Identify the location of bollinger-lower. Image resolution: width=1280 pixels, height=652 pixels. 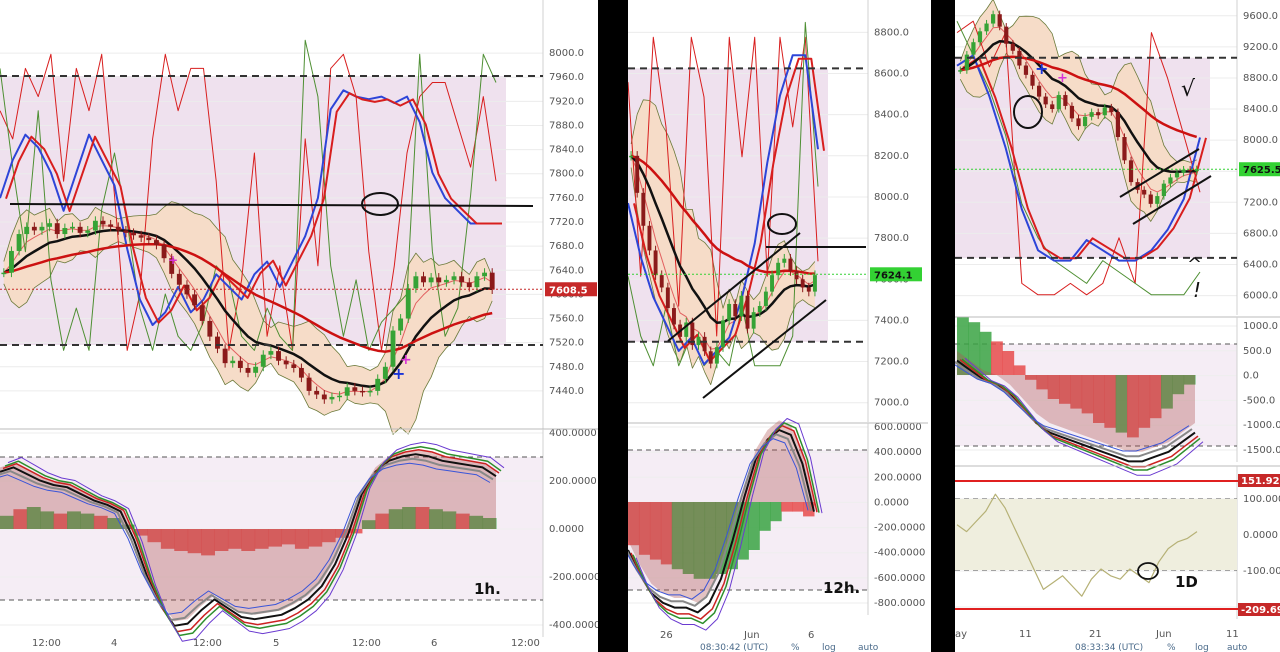
(1078, 137).